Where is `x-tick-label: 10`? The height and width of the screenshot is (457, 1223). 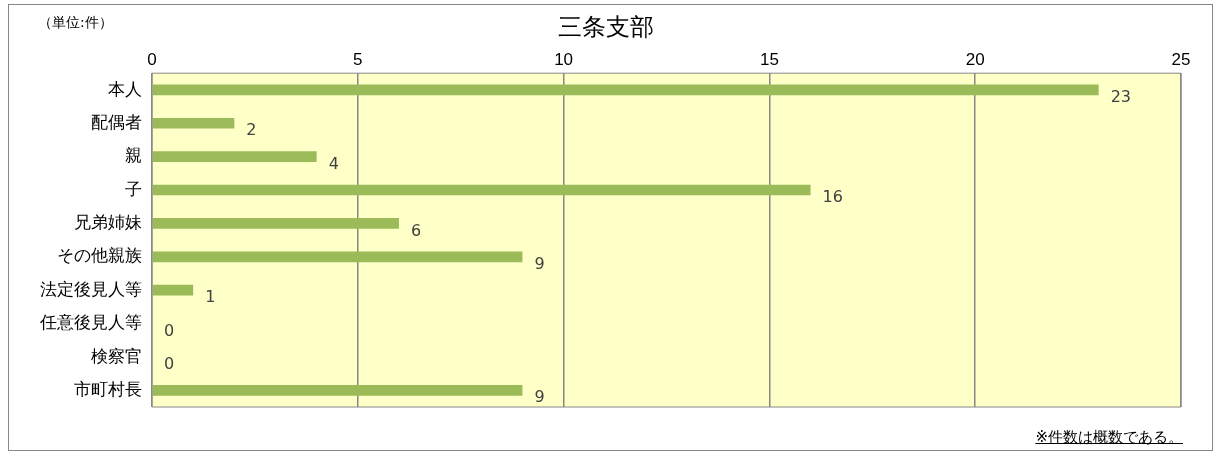
x-tick-label: 10 is located at coordinates (564, 59).